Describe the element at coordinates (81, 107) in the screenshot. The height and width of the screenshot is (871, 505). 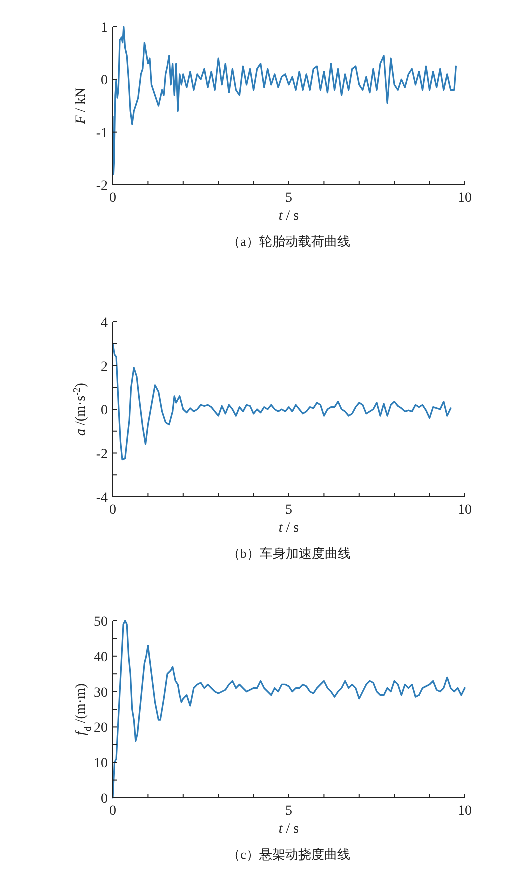
I see `y-axis-title: F / kN` at that location.